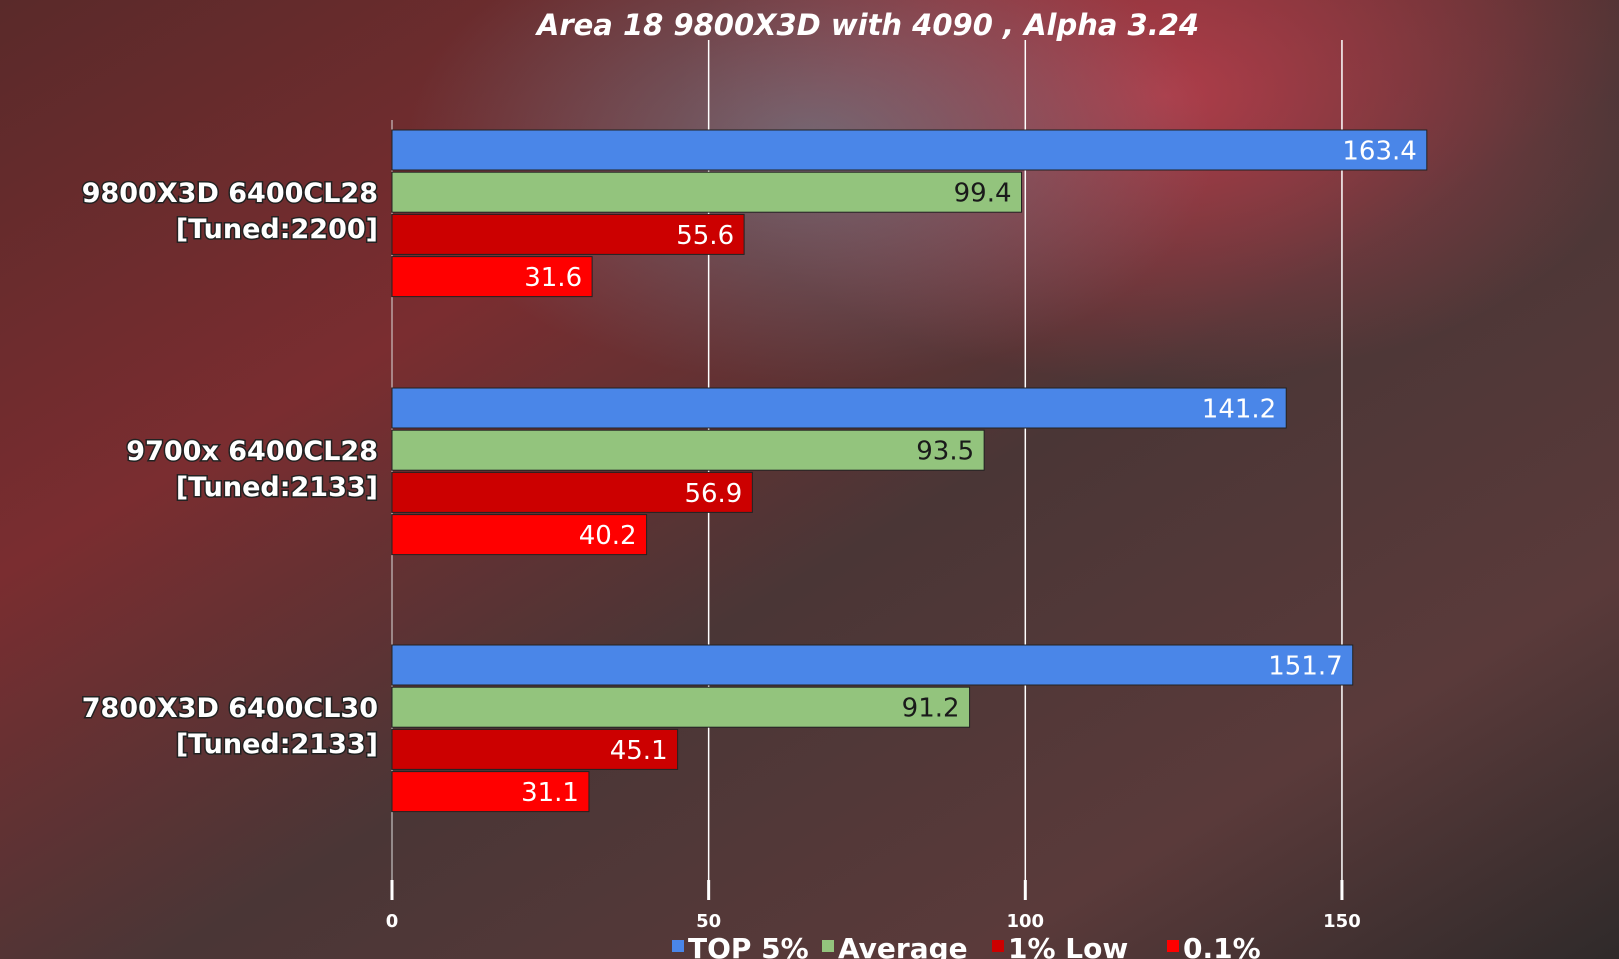 The image size is (1619, 959). I want to click on x-tick-label: 0, so click(392, 921).